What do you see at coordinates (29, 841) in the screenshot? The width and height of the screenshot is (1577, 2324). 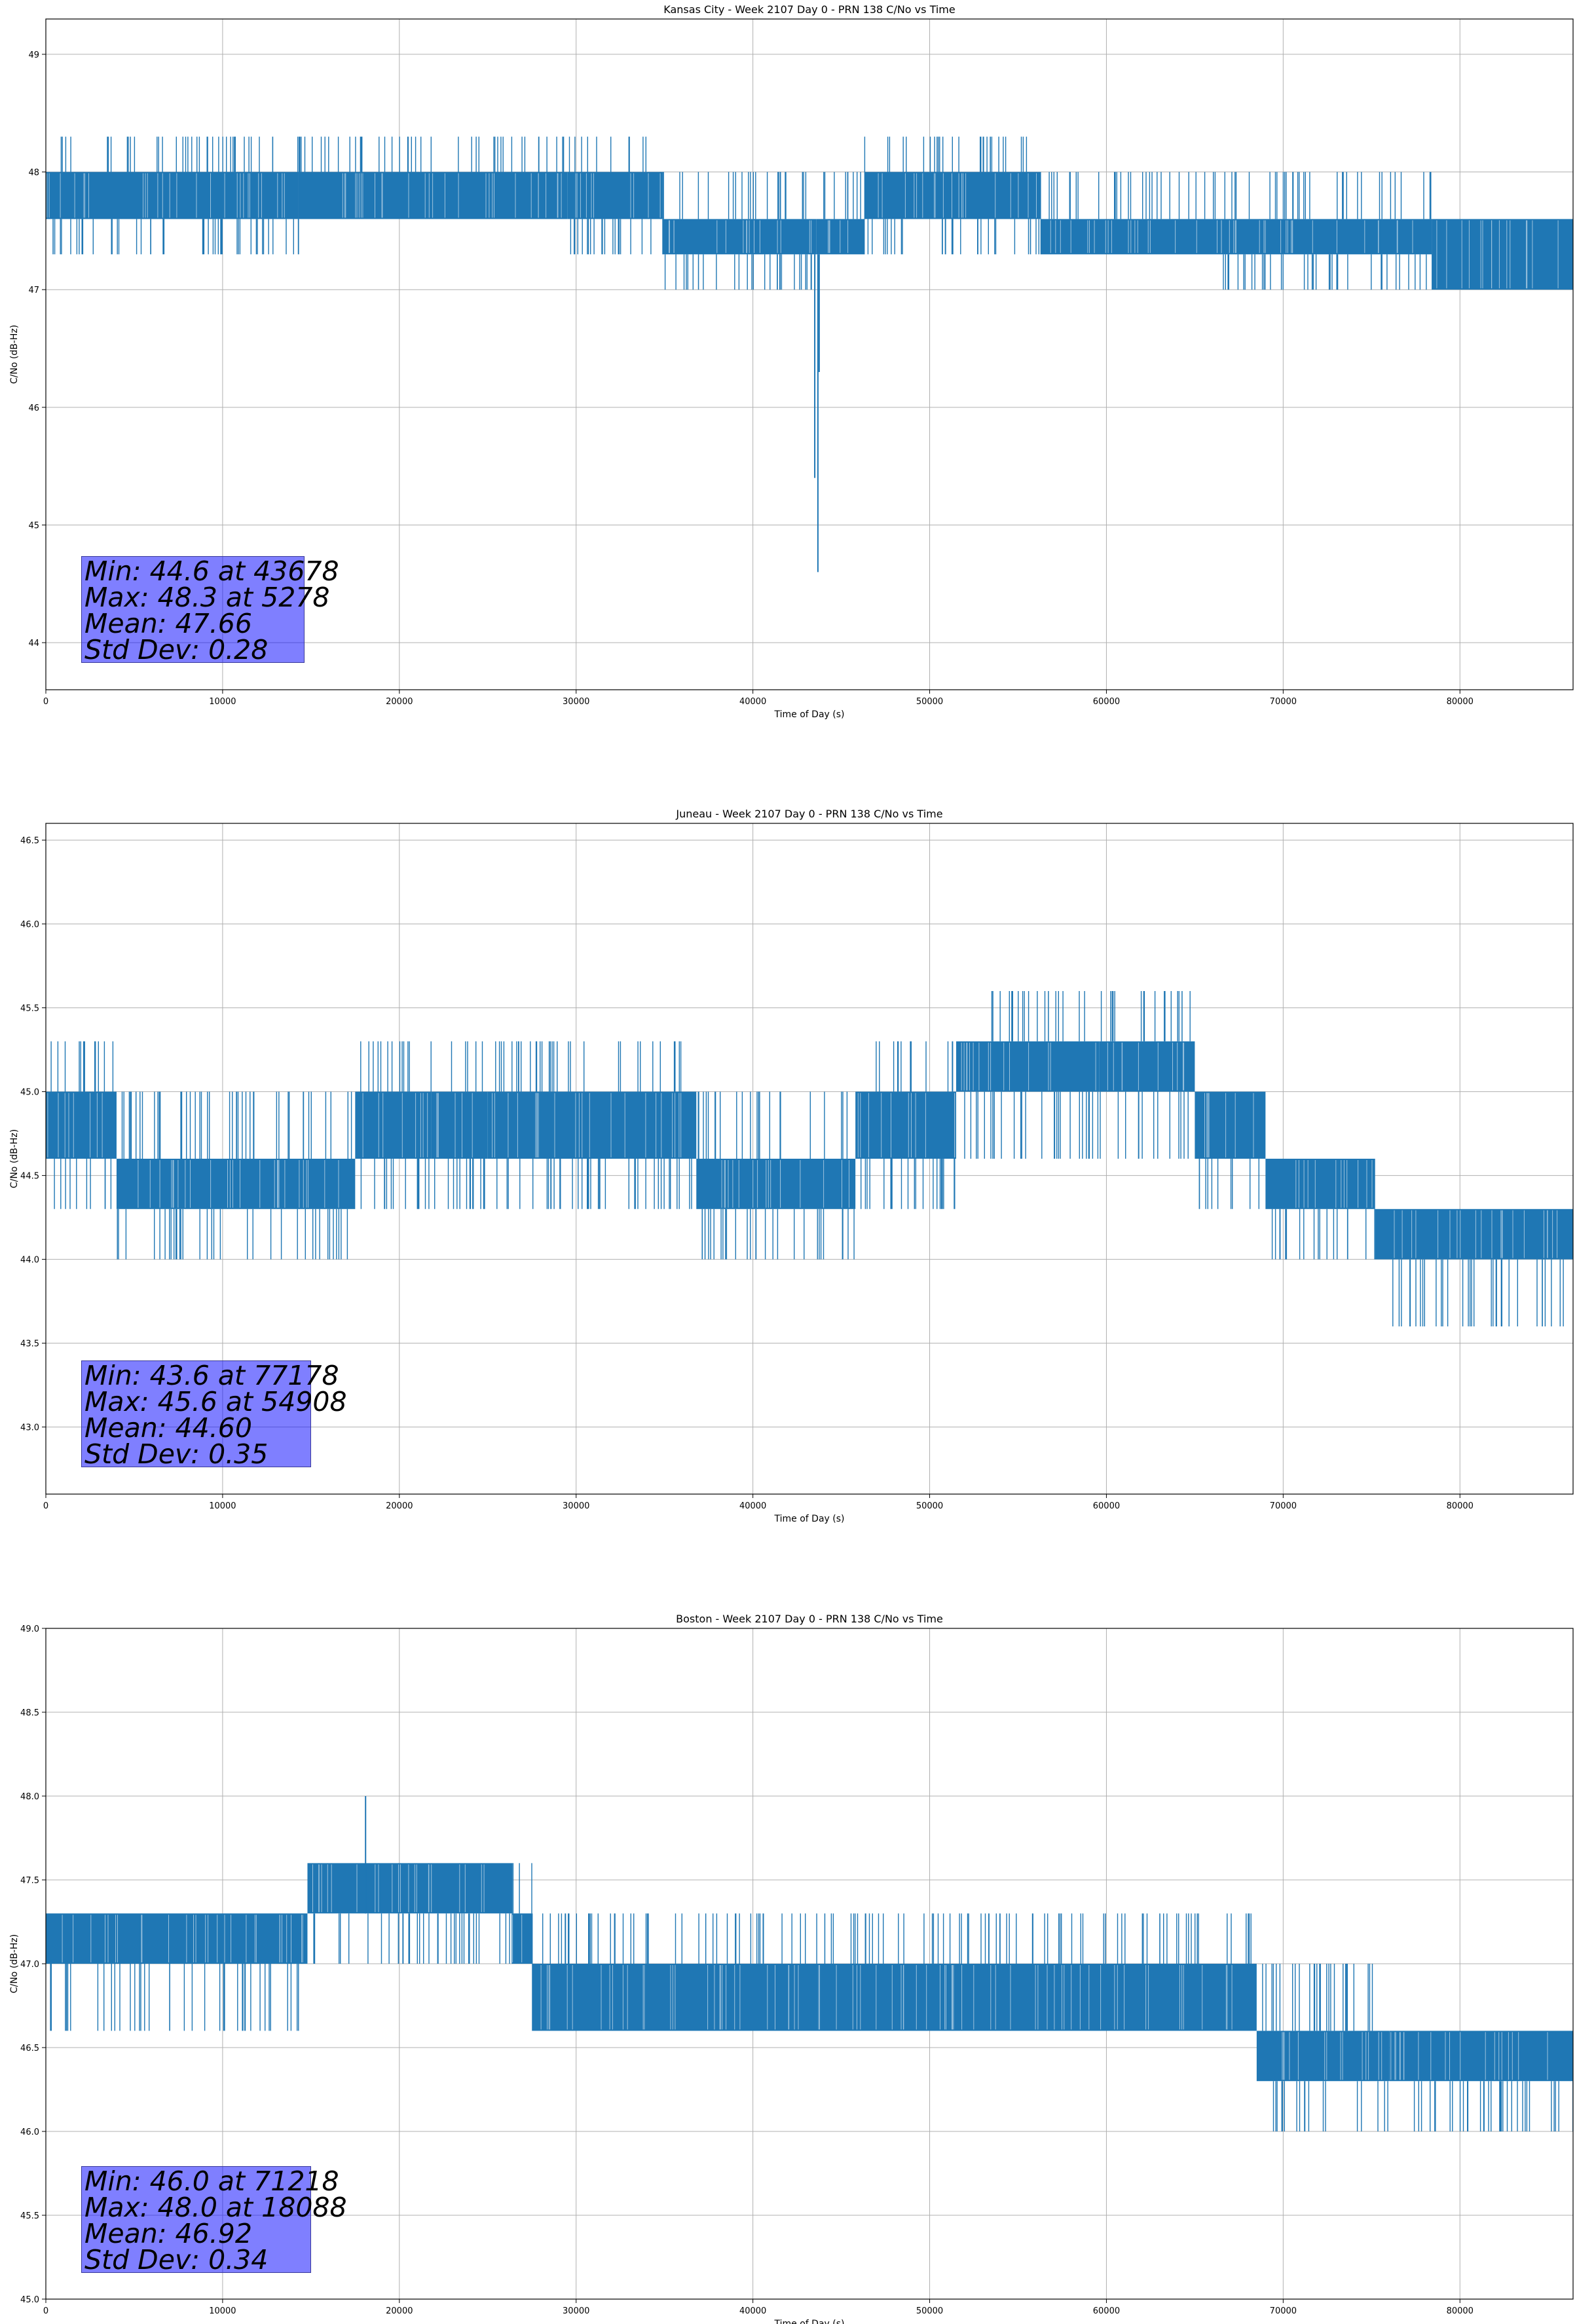 I see `y-tick-label: 46.5` at bounding box center [29, 841].